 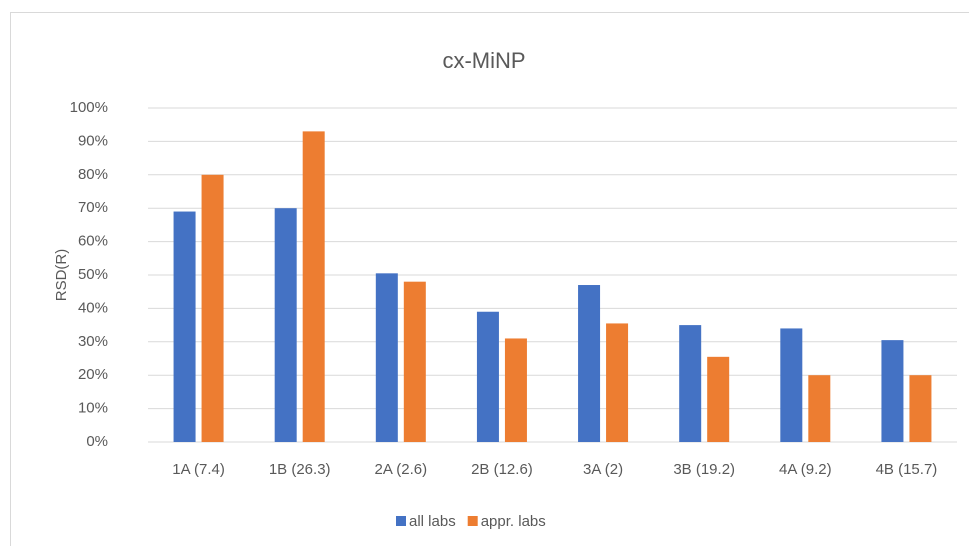 I want to click on y-tick-label: 20%, so click(x=93, y=374).